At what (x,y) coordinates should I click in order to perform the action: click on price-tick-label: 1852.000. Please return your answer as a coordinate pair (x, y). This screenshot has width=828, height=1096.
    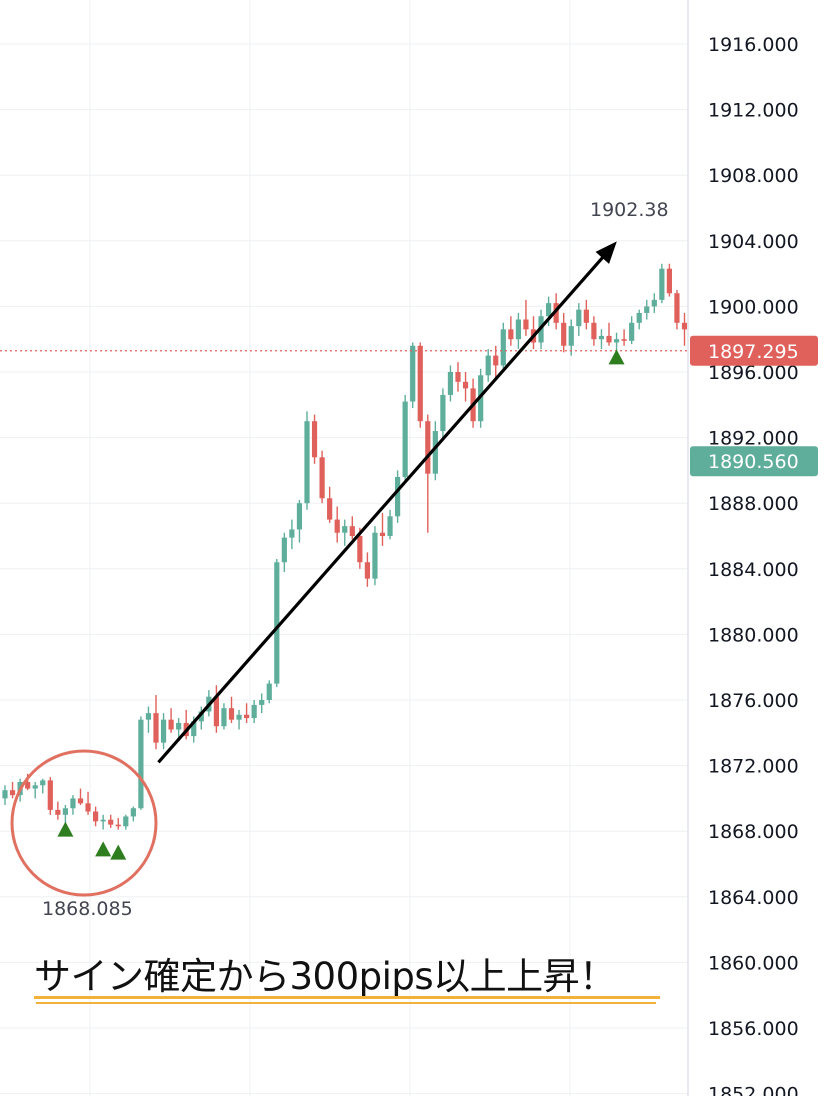
    Looking at the image, I should click on (753, 1090).